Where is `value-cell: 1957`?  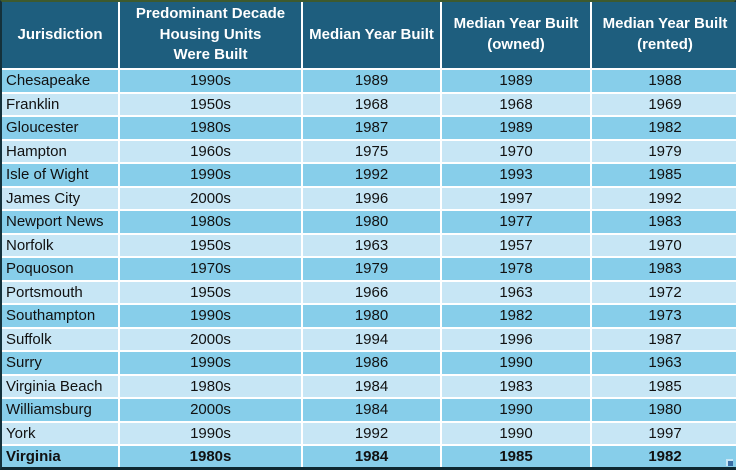 value-cell: 1957 is located at coordinates (517, 246).